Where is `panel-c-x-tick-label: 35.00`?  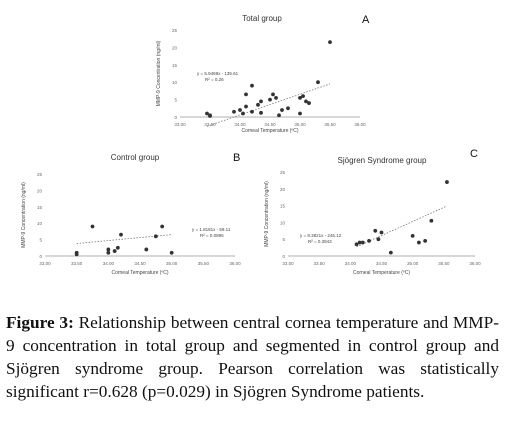 panel-c-x-tick-label: 35.00 is located at coordinates (413, 263).